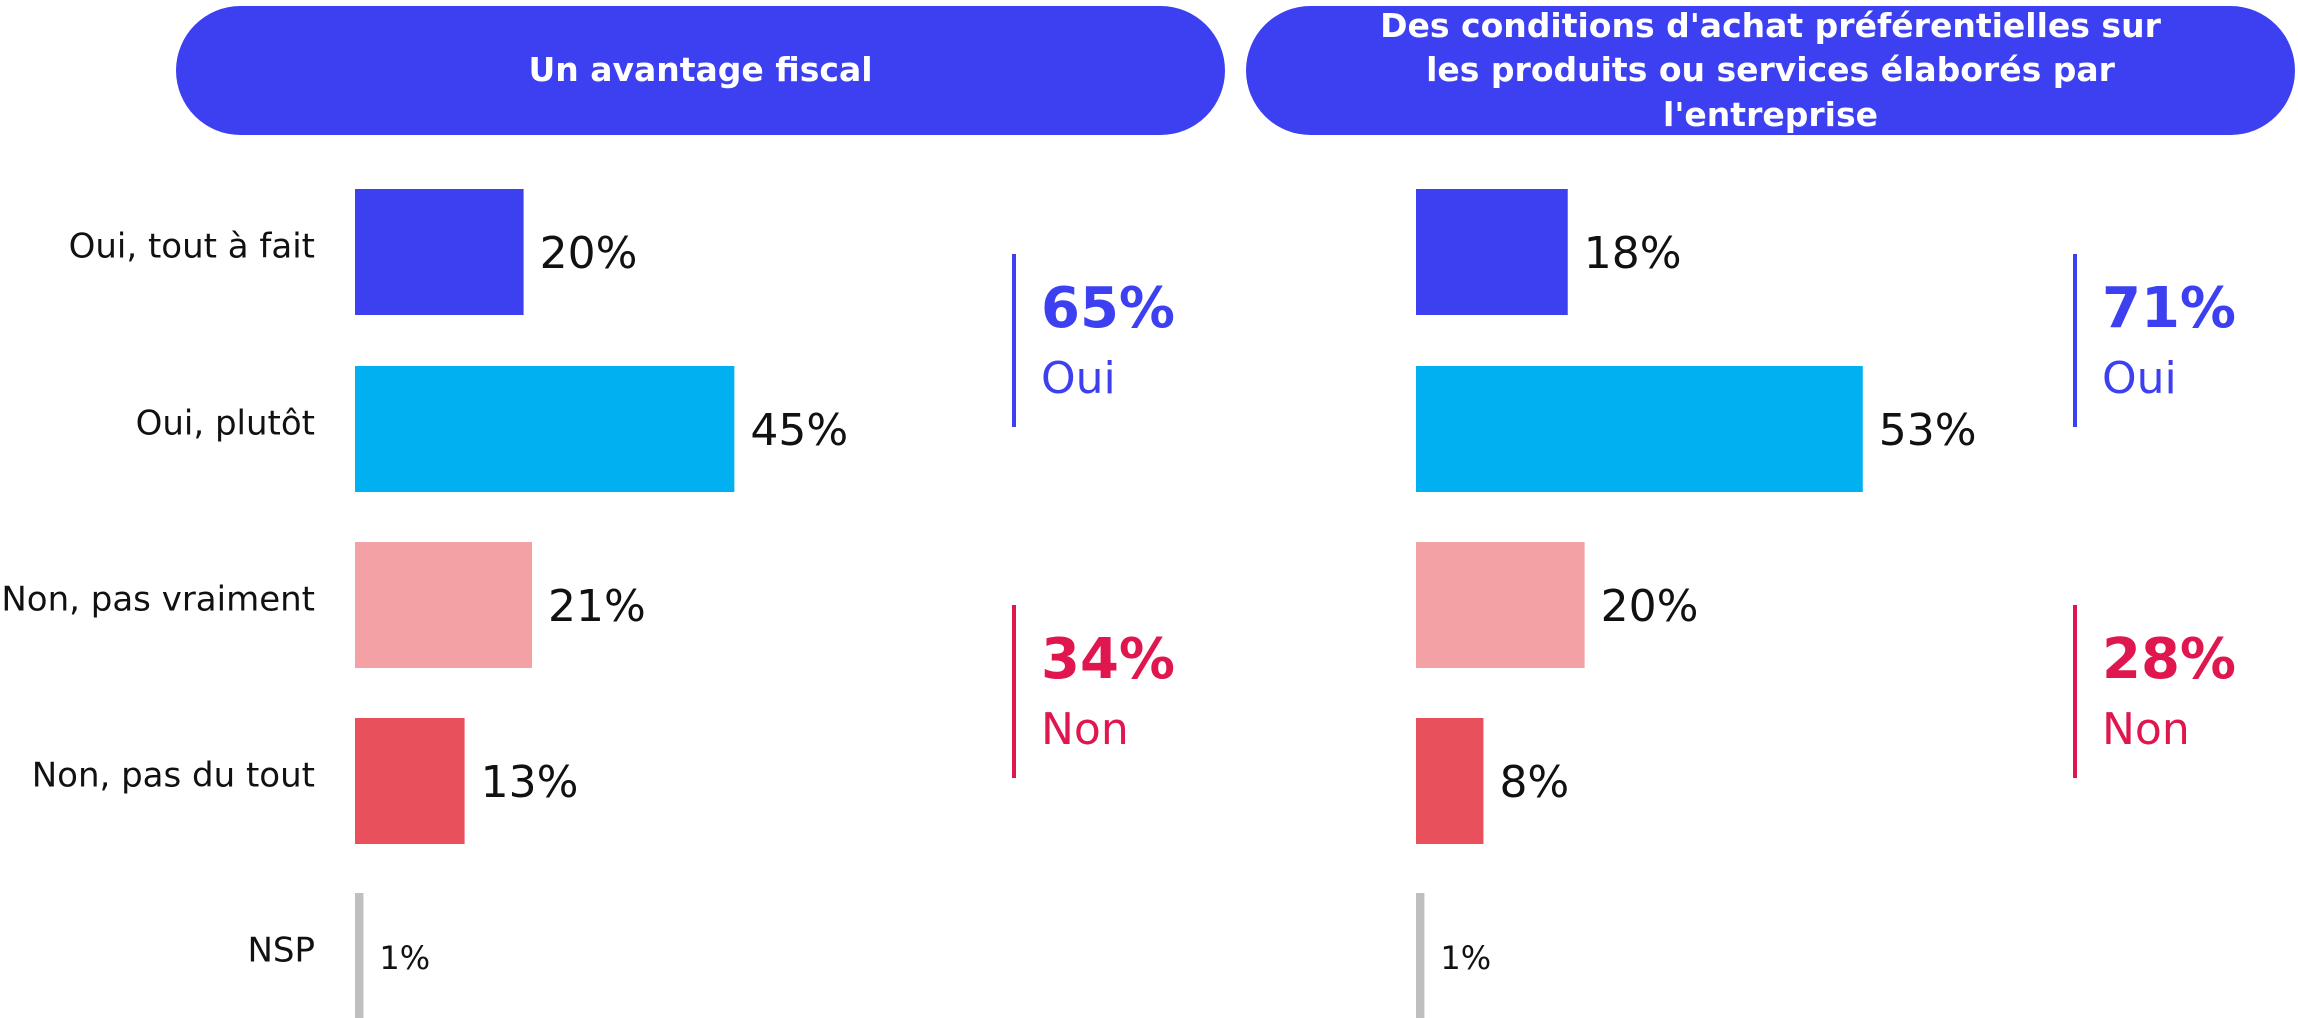 This screenshot has height=1018, width=2298. I want to click on value-label: 21%, so click(597, 606).